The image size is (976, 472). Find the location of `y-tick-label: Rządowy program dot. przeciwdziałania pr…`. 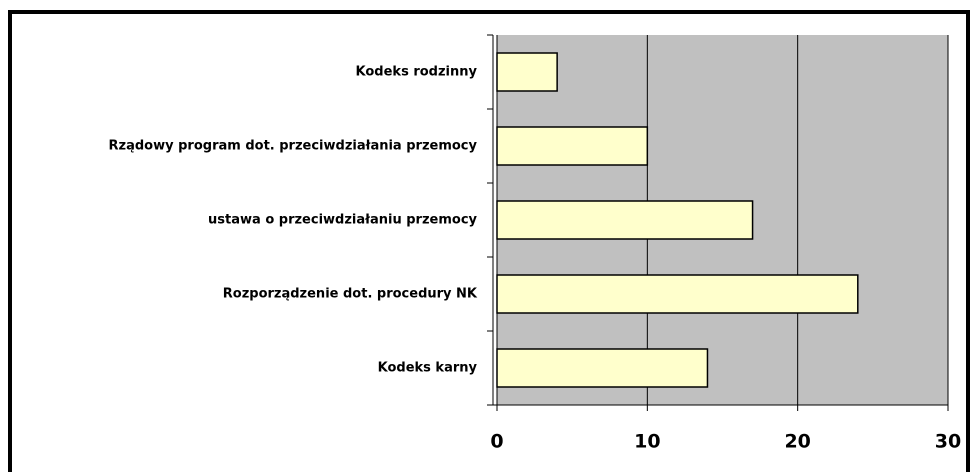

y-tick-label: Rządowy program dot. przeciwdziałania pr… is located at coordinates (293, 146).